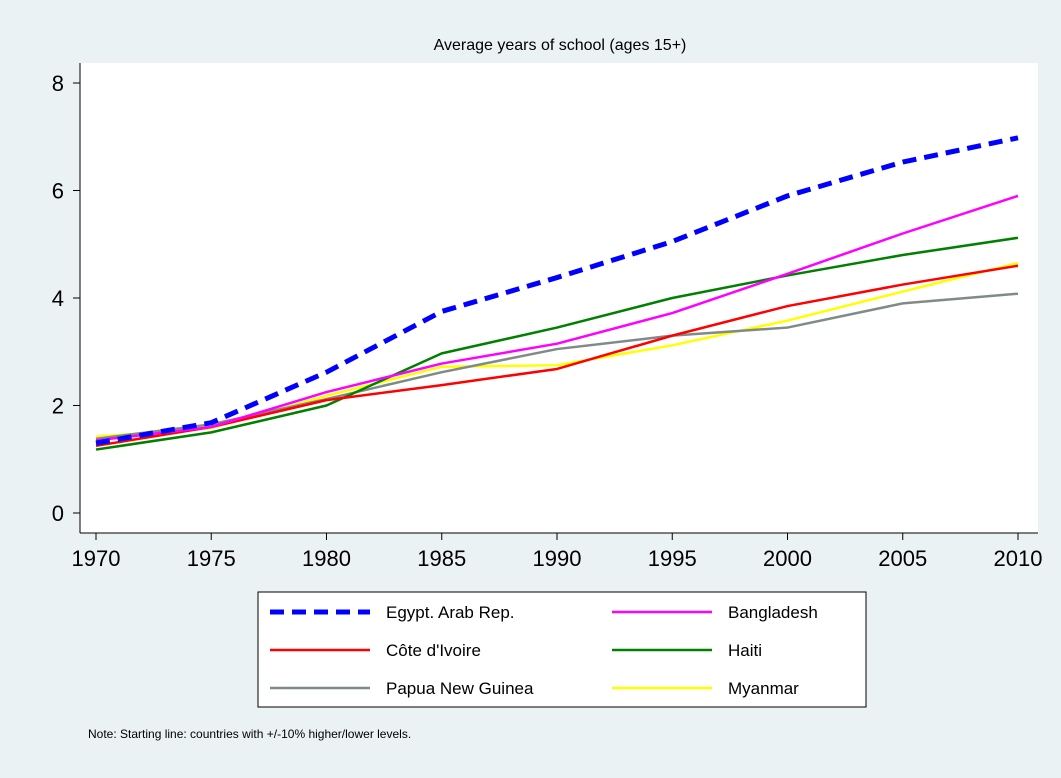  I want to click on legend-label: Haiti, so click(745, 650).